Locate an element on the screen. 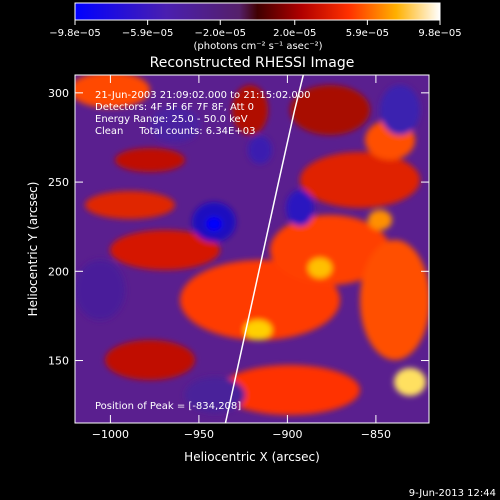 The image size is (500, 500). colorbar-tick-label: −5.9e−05 is located at coordinates (148, 33).